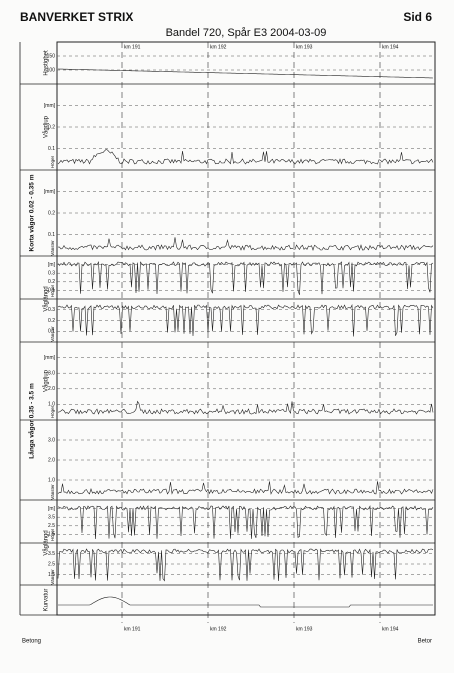  What do you see at coordinates (417, 17) in the screenshot?
I see `page-number: Sid 6` at bounding box center [417, 17].